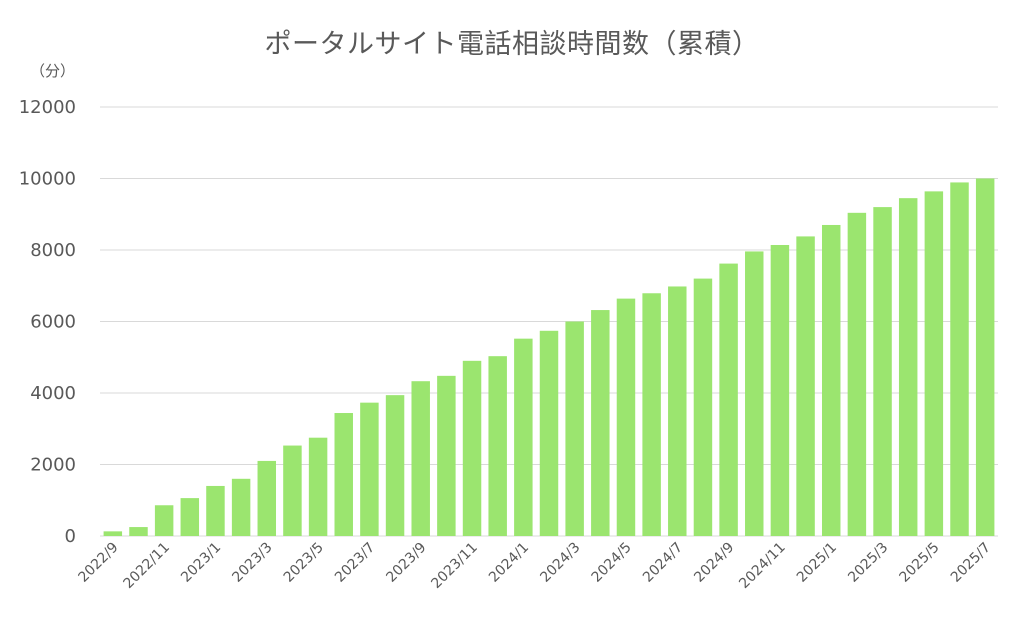 This screenshot has height=625, width=1024. Describe the element at coordinates (53, 250) in the screenshot. I see `y-tick-label: 8000` at that location.